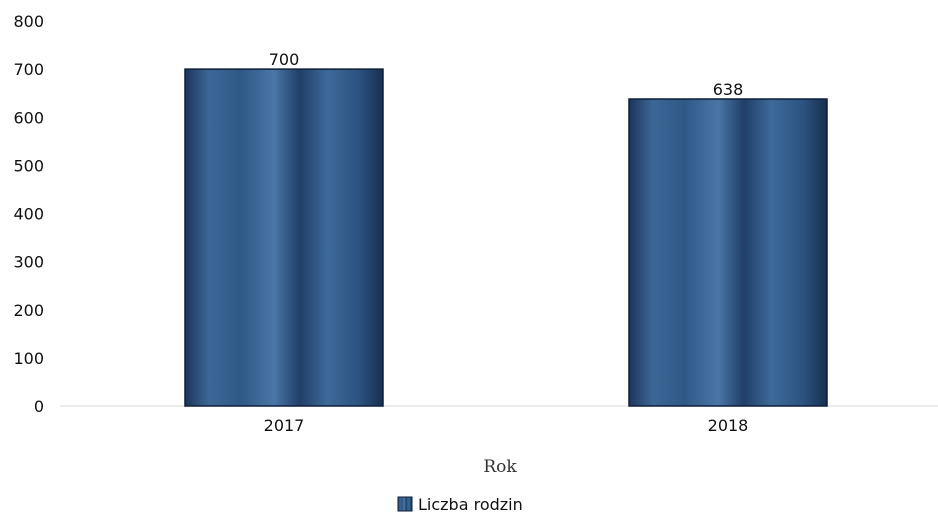 This screenshot has height=523, width=938. Describe the element at coordinates (28, 165) in the screenshot. I see `y-tick-label: 500` at that location.